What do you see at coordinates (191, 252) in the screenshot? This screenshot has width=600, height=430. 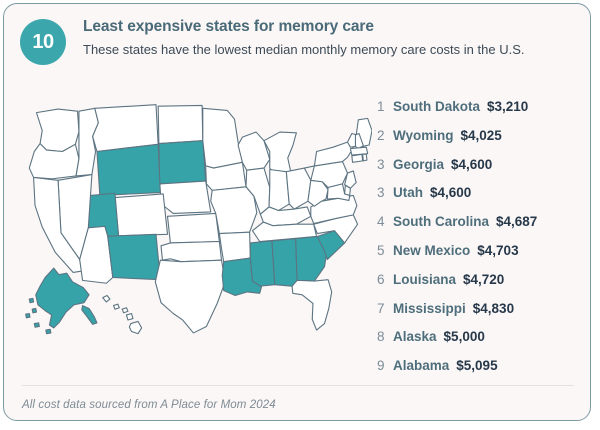 I see `state-ok` at bounding box center [191, 252].